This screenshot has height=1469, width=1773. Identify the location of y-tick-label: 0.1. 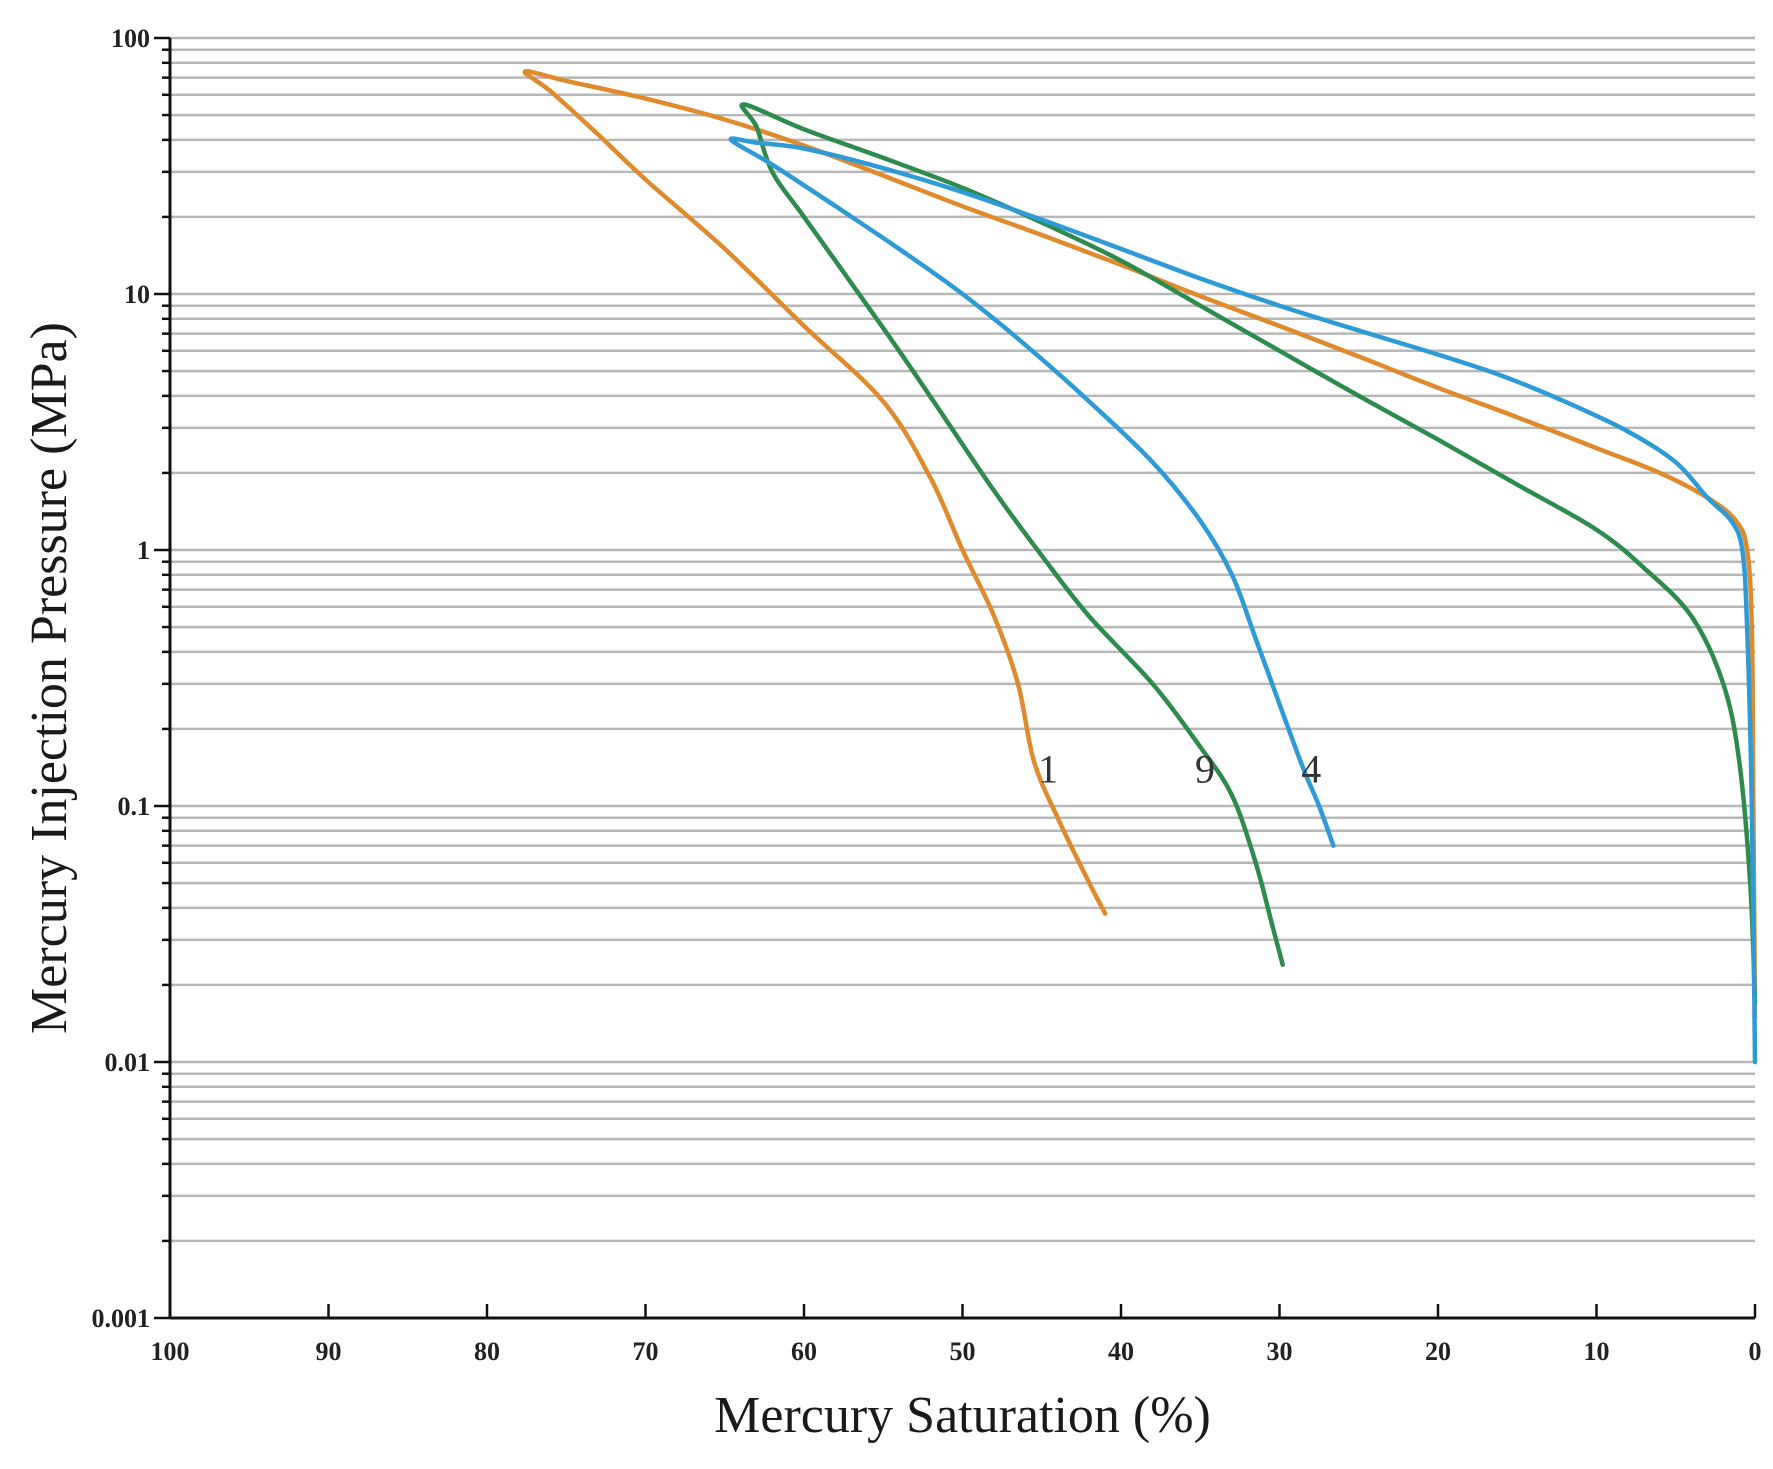
(134, 806).